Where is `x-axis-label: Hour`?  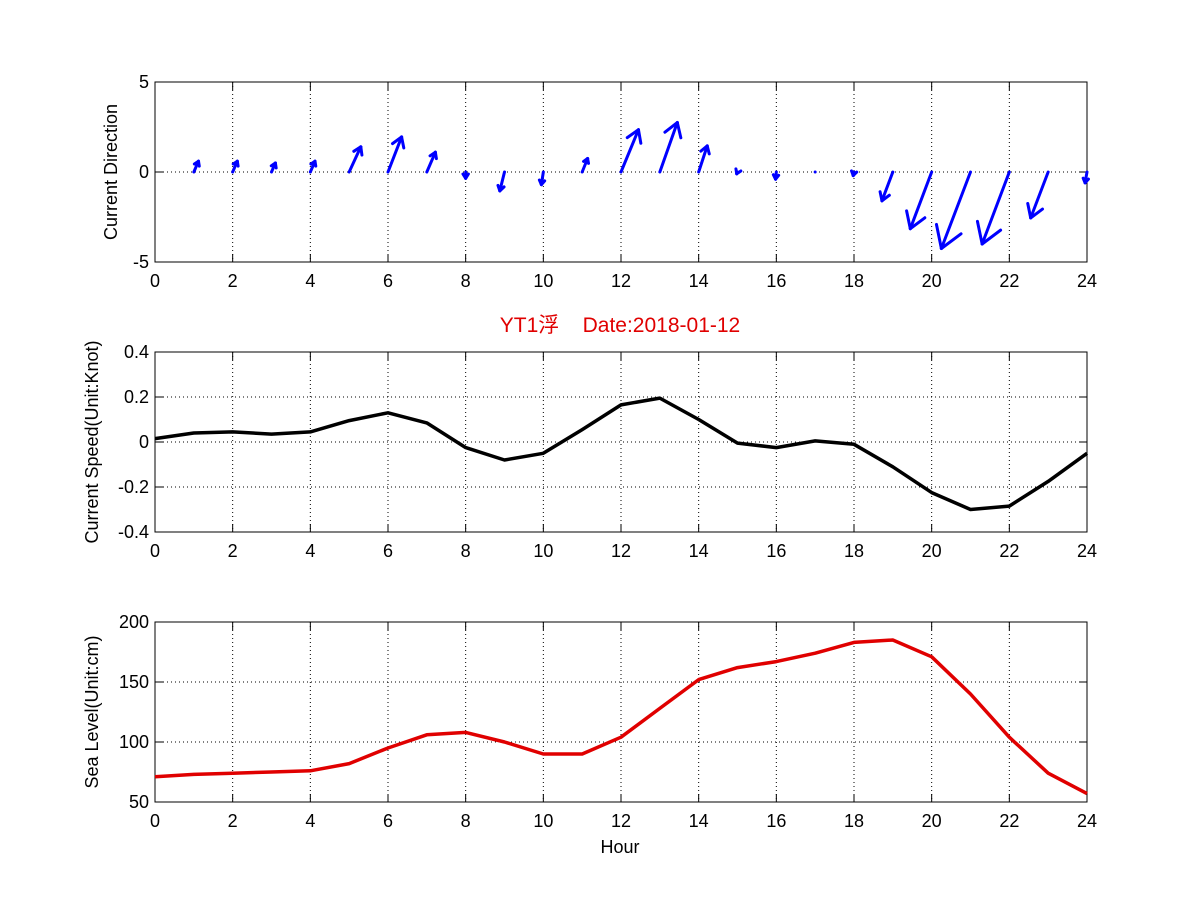 x-axis-label: Hour is located at coordinates (619, 847).